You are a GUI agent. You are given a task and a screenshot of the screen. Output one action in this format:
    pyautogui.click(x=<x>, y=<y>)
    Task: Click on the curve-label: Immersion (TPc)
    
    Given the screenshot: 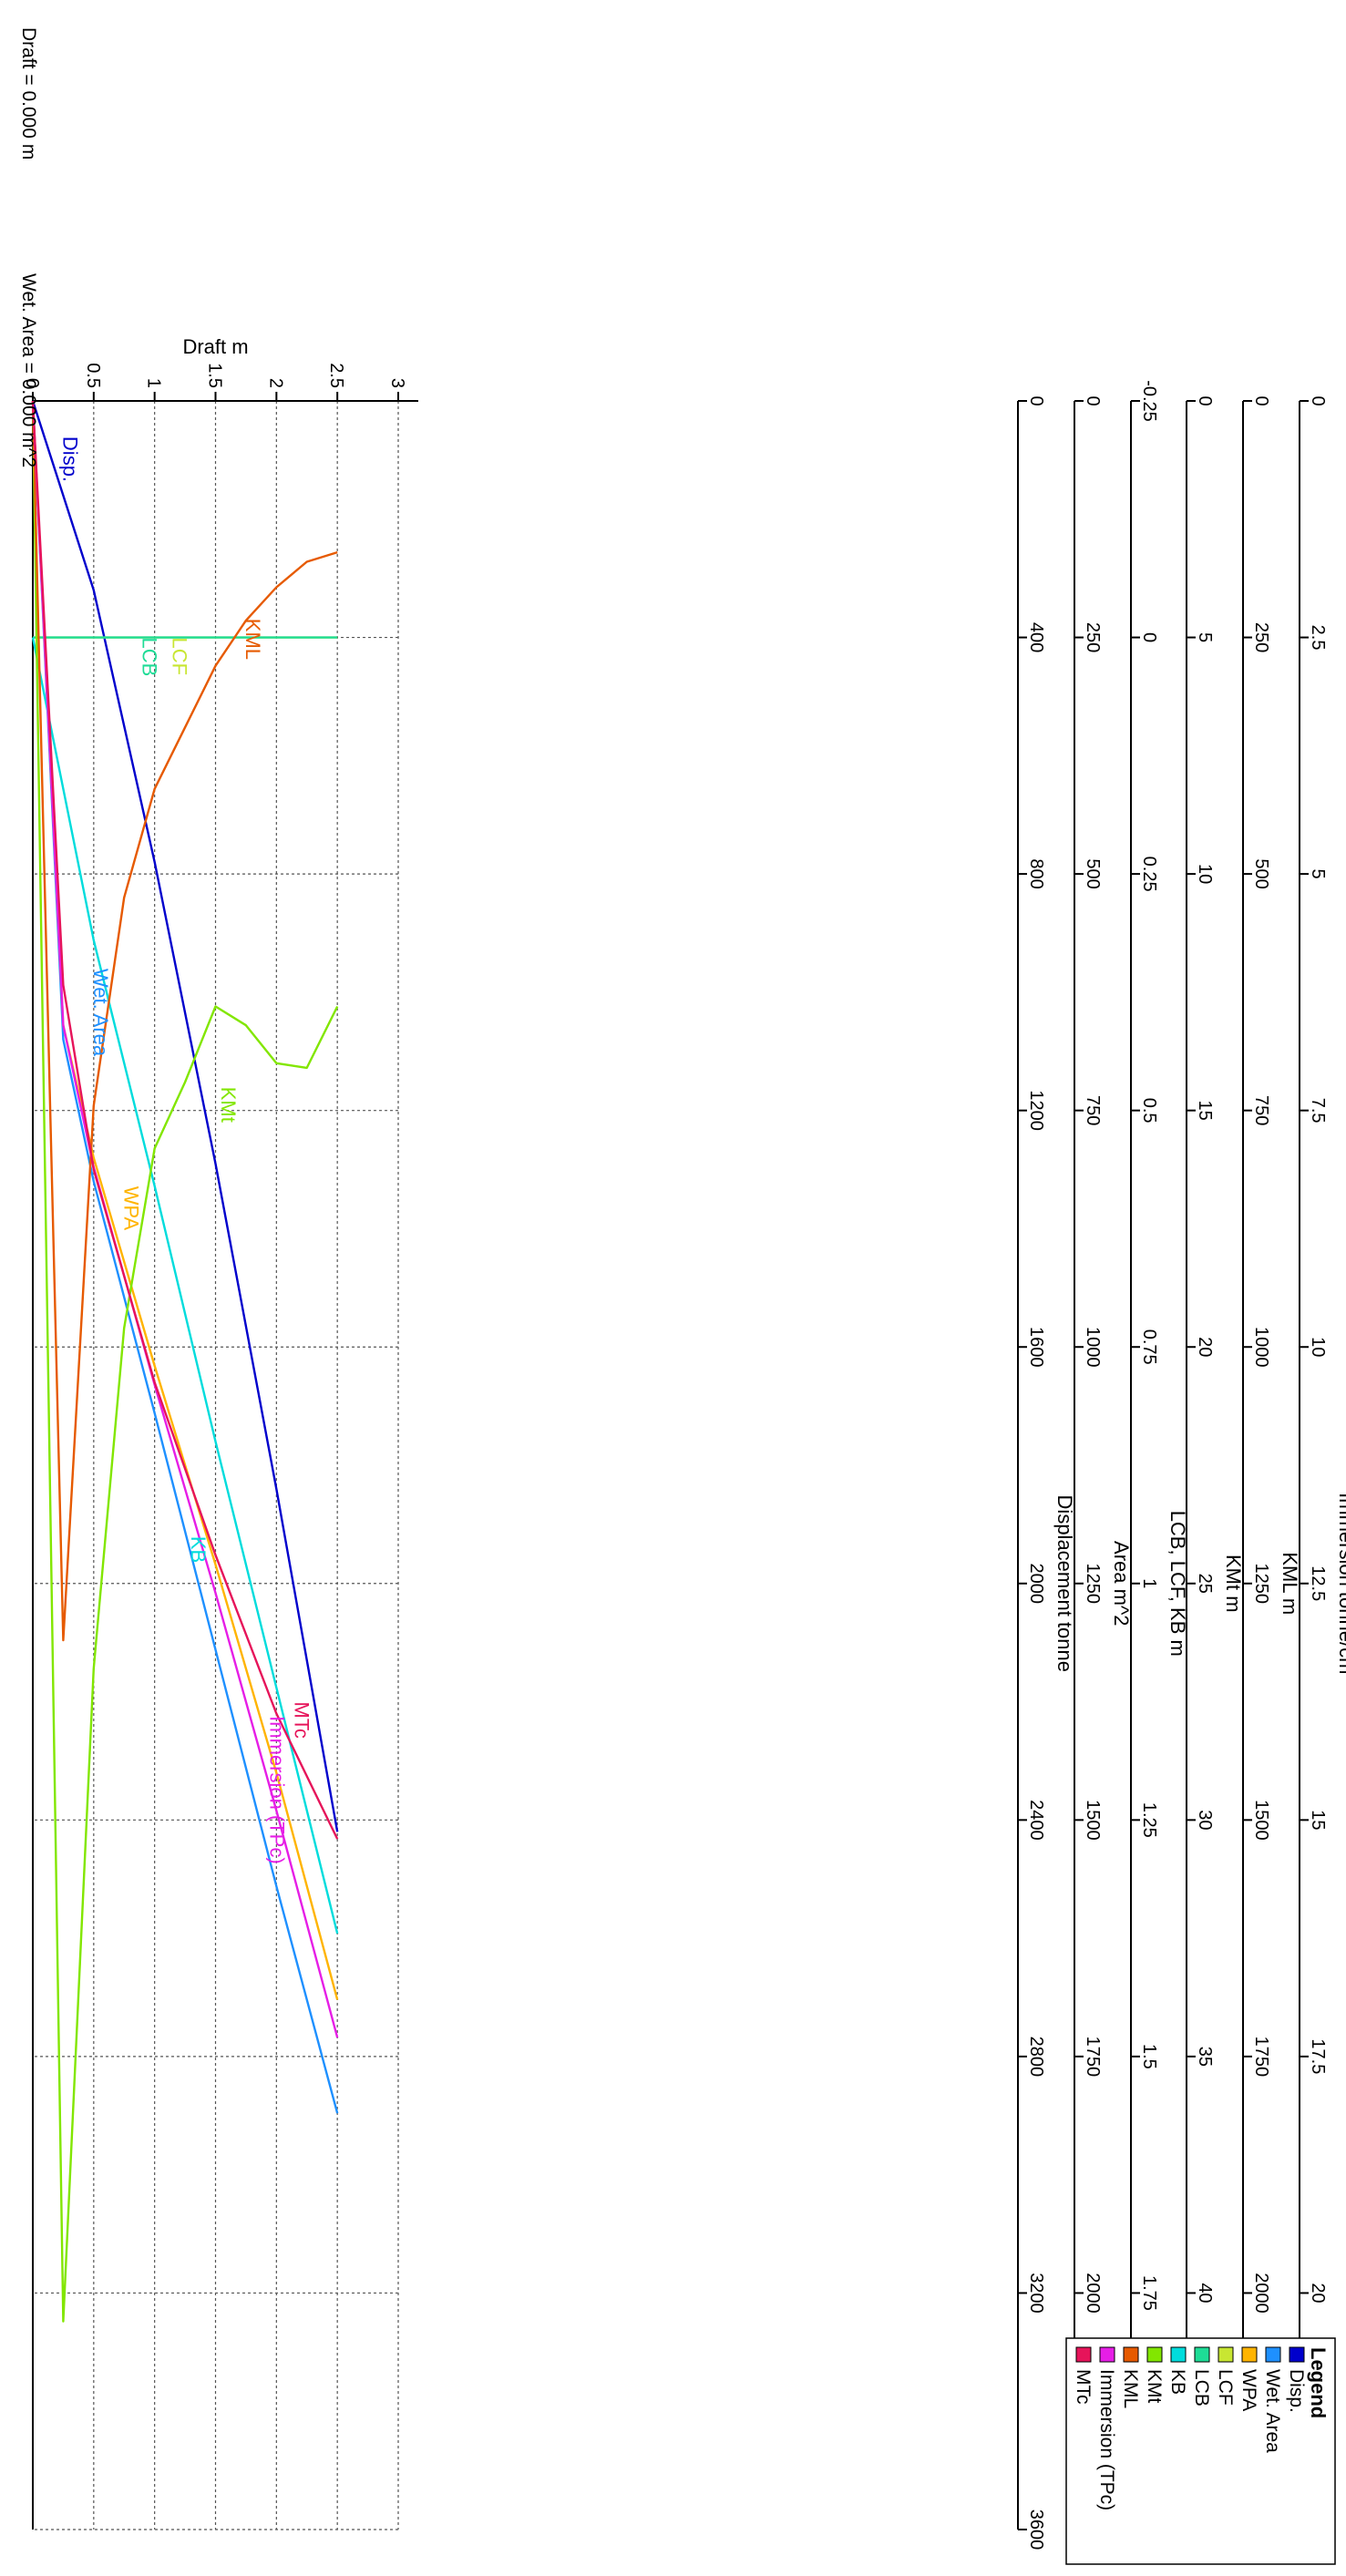 What is the action you would take?
    pyautogui.click(x=278, y=1790)
    